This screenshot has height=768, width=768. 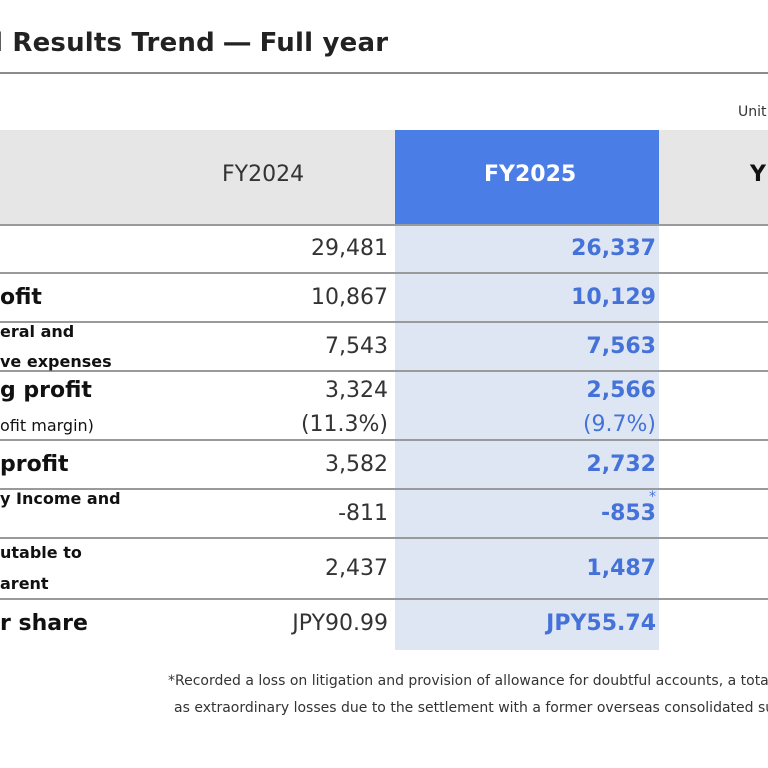 I want to click on cell-fy2025: 1,487, so click(x=621, y=568).